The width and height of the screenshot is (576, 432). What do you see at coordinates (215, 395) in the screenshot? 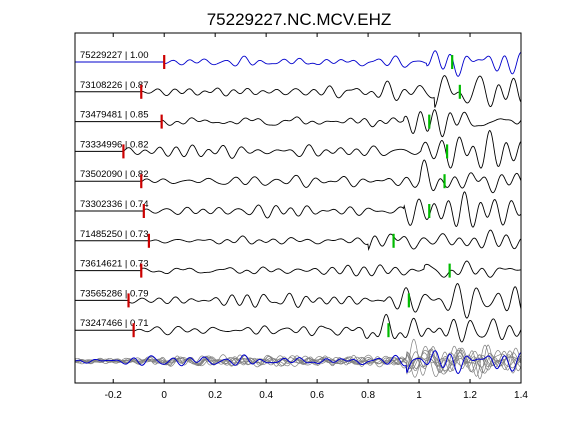
I see `x-tick-label: 0.2` at bounding box center [215, 395].